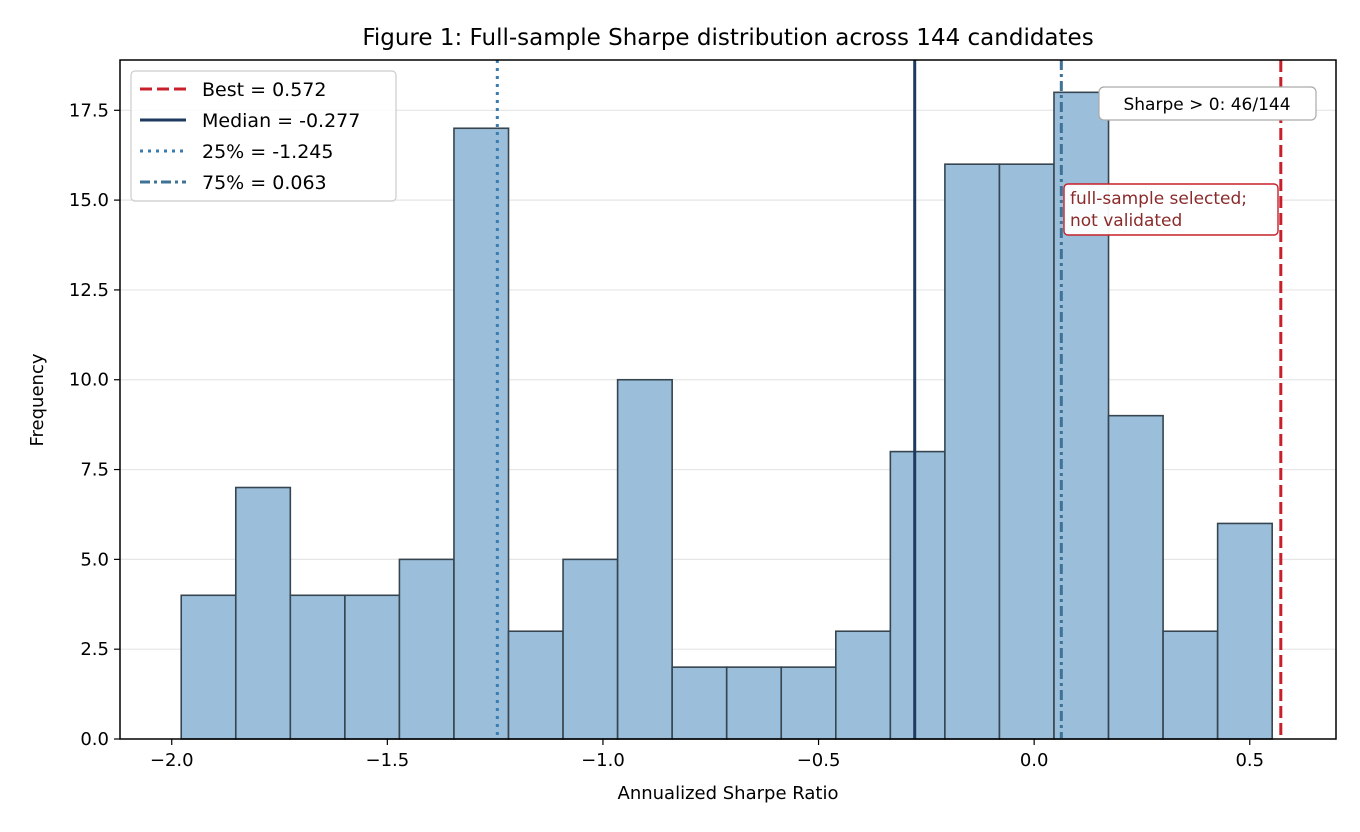 Image resolution: width=1360 pixels, height=832 pixels. What do you see at coordinates (1249, 760) in the screenshot?
I see `x-tick-label: 0.5` at bounding box center [1249, 760].